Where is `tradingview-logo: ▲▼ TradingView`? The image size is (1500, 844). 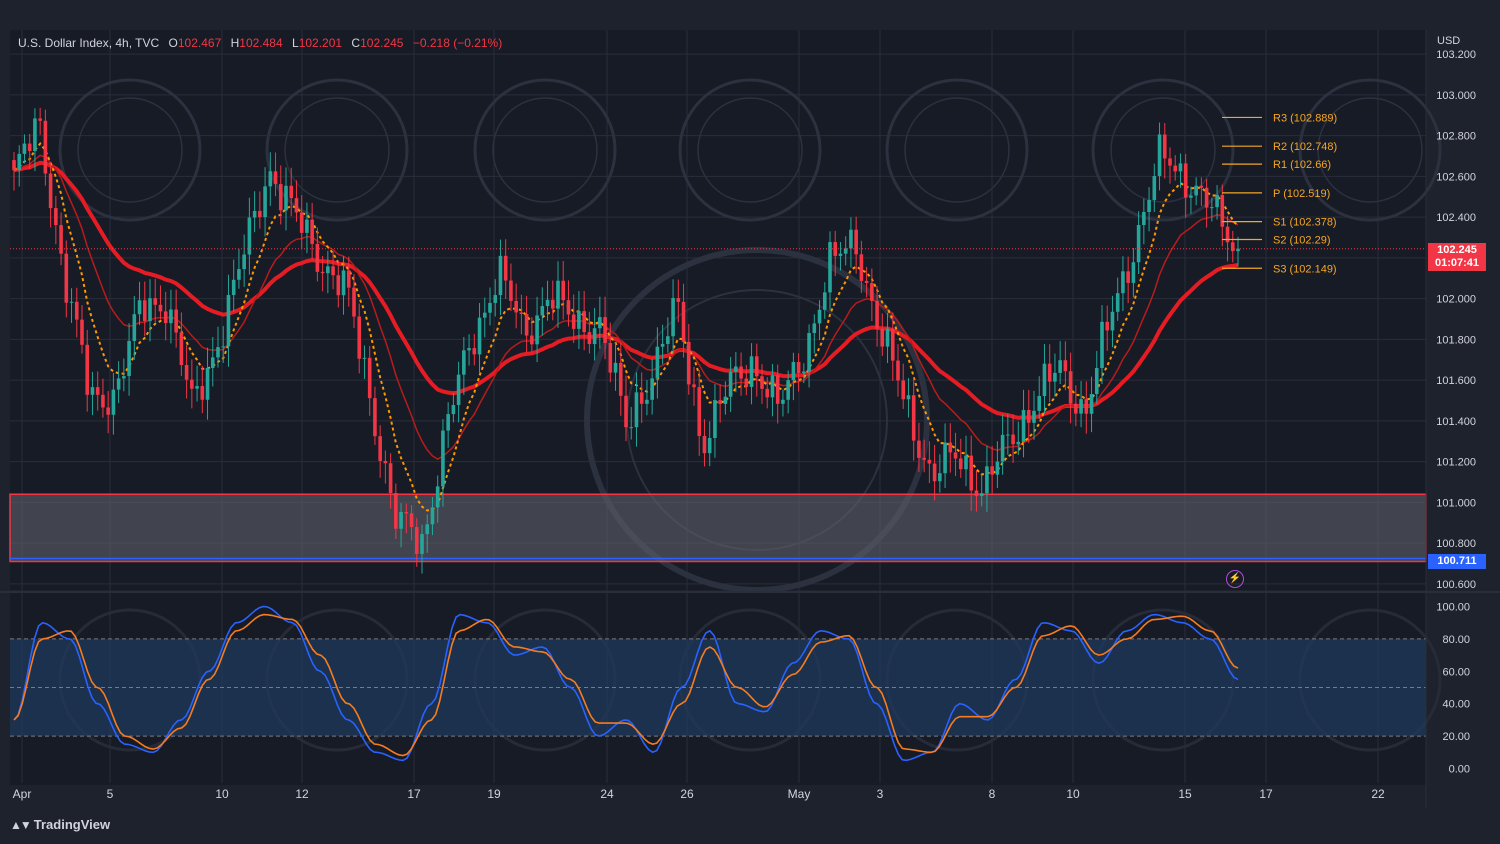 tradingview-logo: ▲▼ TradingView is located at coordinates (60, 824).